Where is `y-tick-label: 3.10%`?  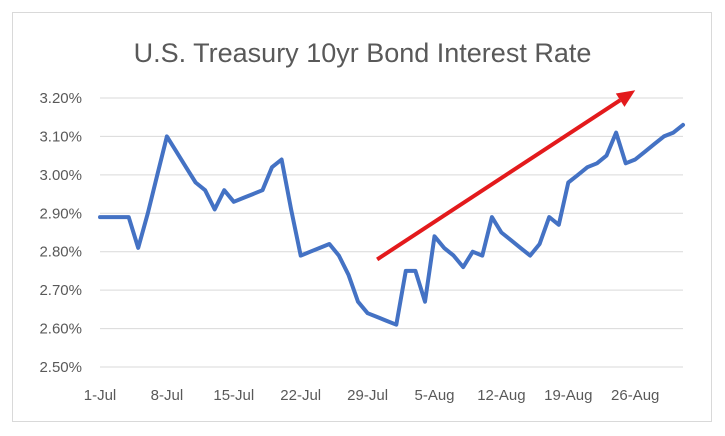
y-tick-label: 3.10% is located at coordinates (60, 136).